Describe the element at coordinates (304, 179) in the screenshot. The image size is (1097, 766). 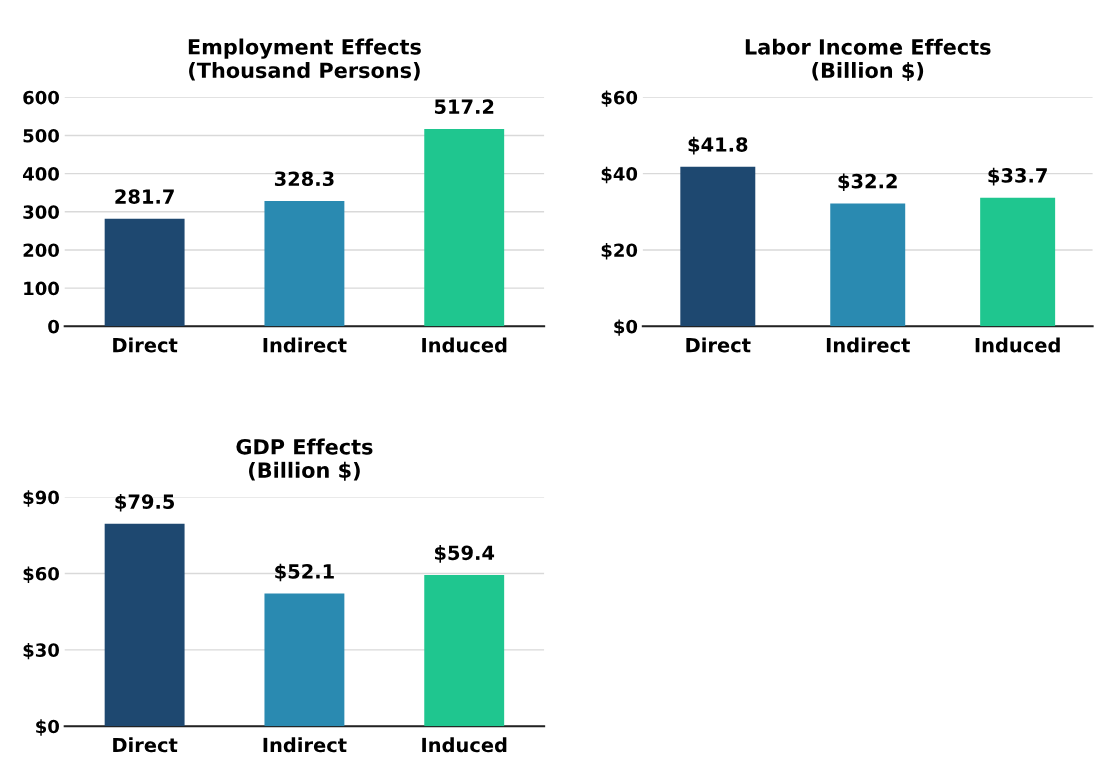
I see `data-label: 328.3` at that location.